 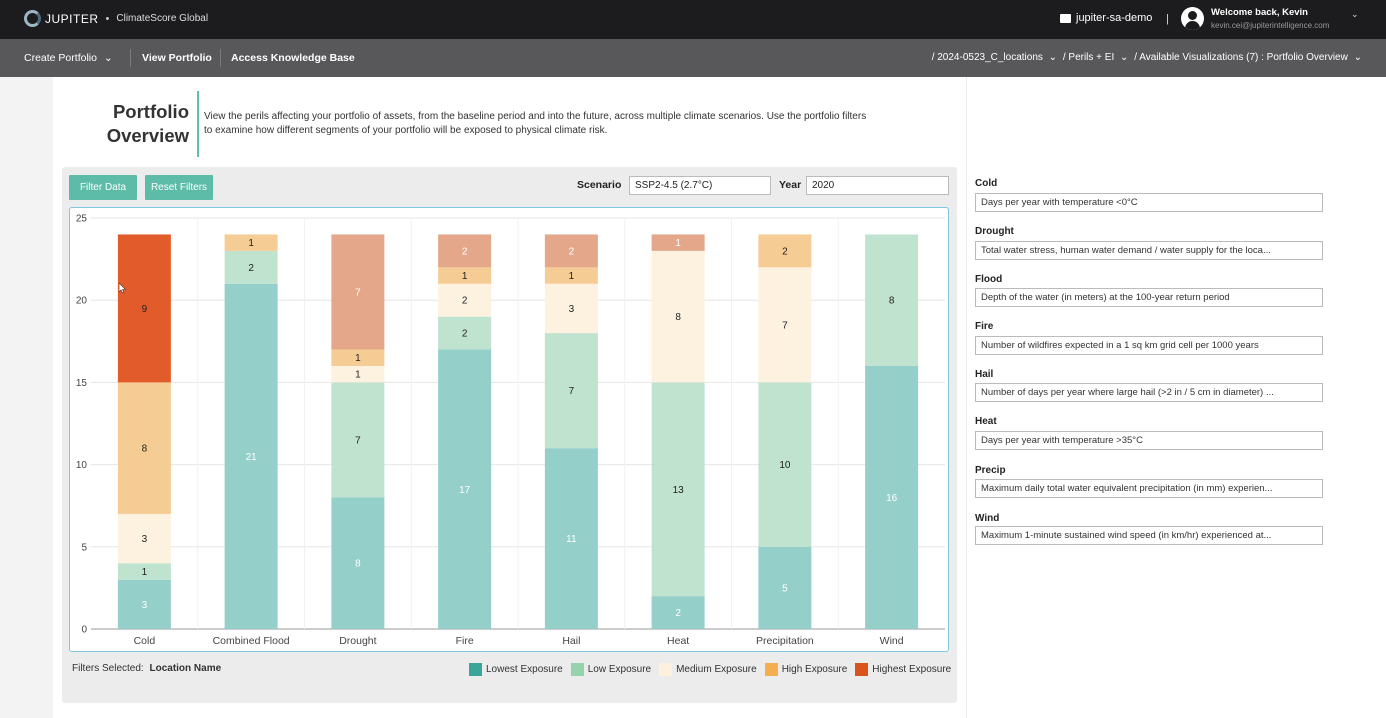 I want to click on logo: JUPITER • ClimateScore Global, so click(x=116, y=18).